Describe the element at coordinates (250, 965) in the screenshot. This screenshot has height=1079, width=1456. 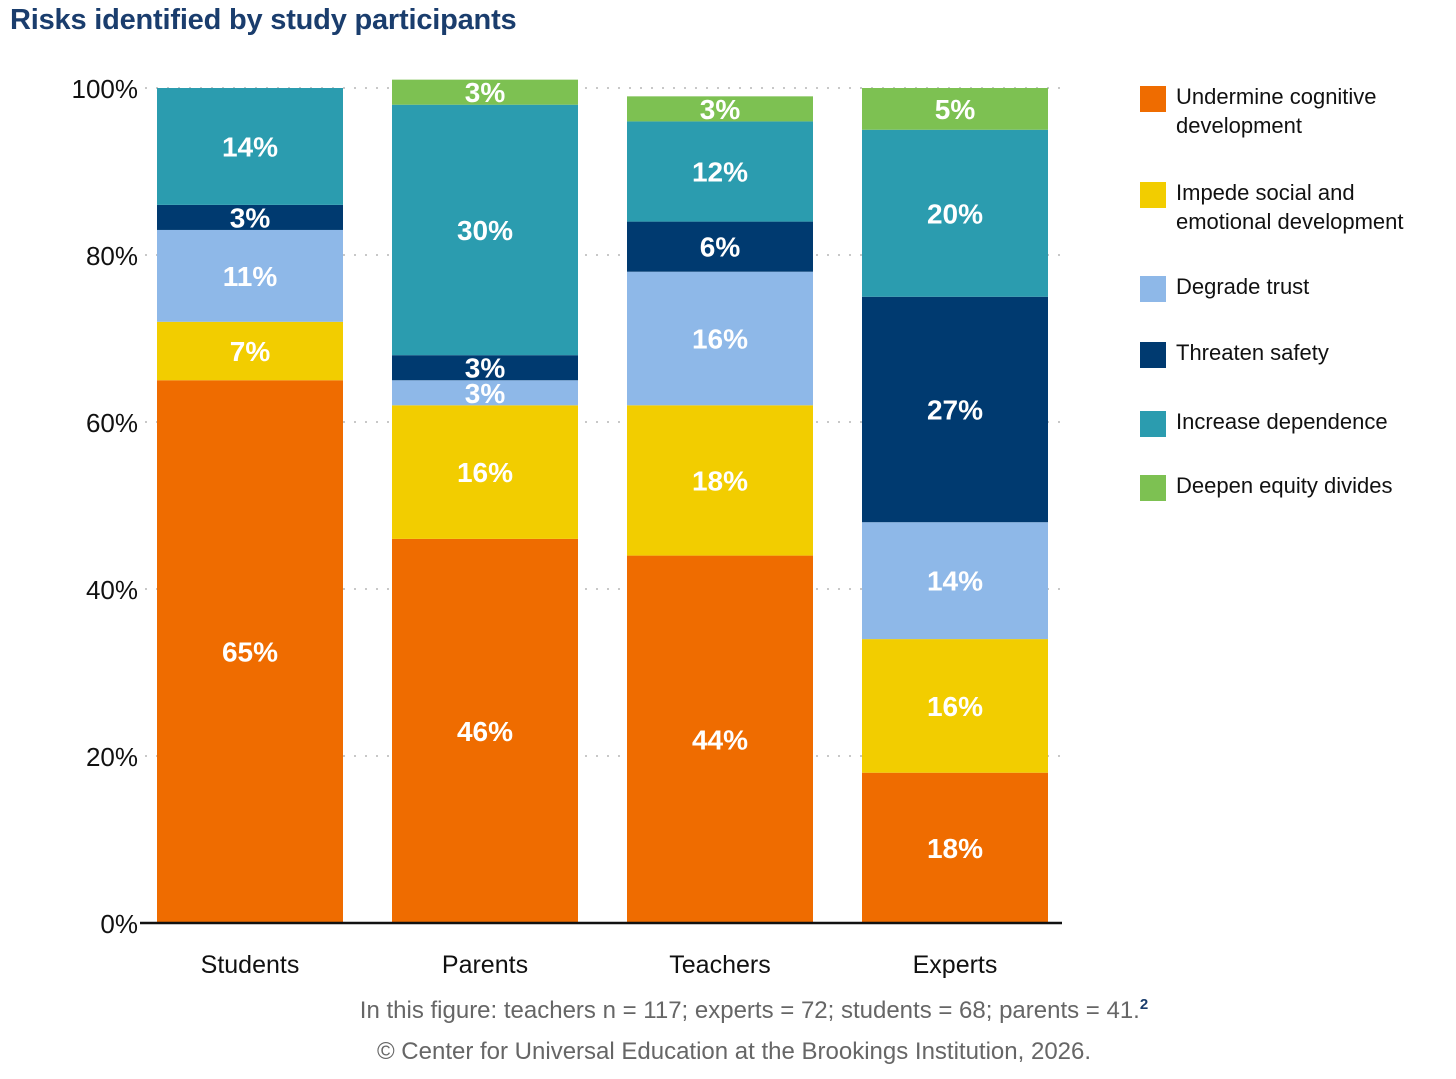
I see `x-tick-label: Students` at that location.